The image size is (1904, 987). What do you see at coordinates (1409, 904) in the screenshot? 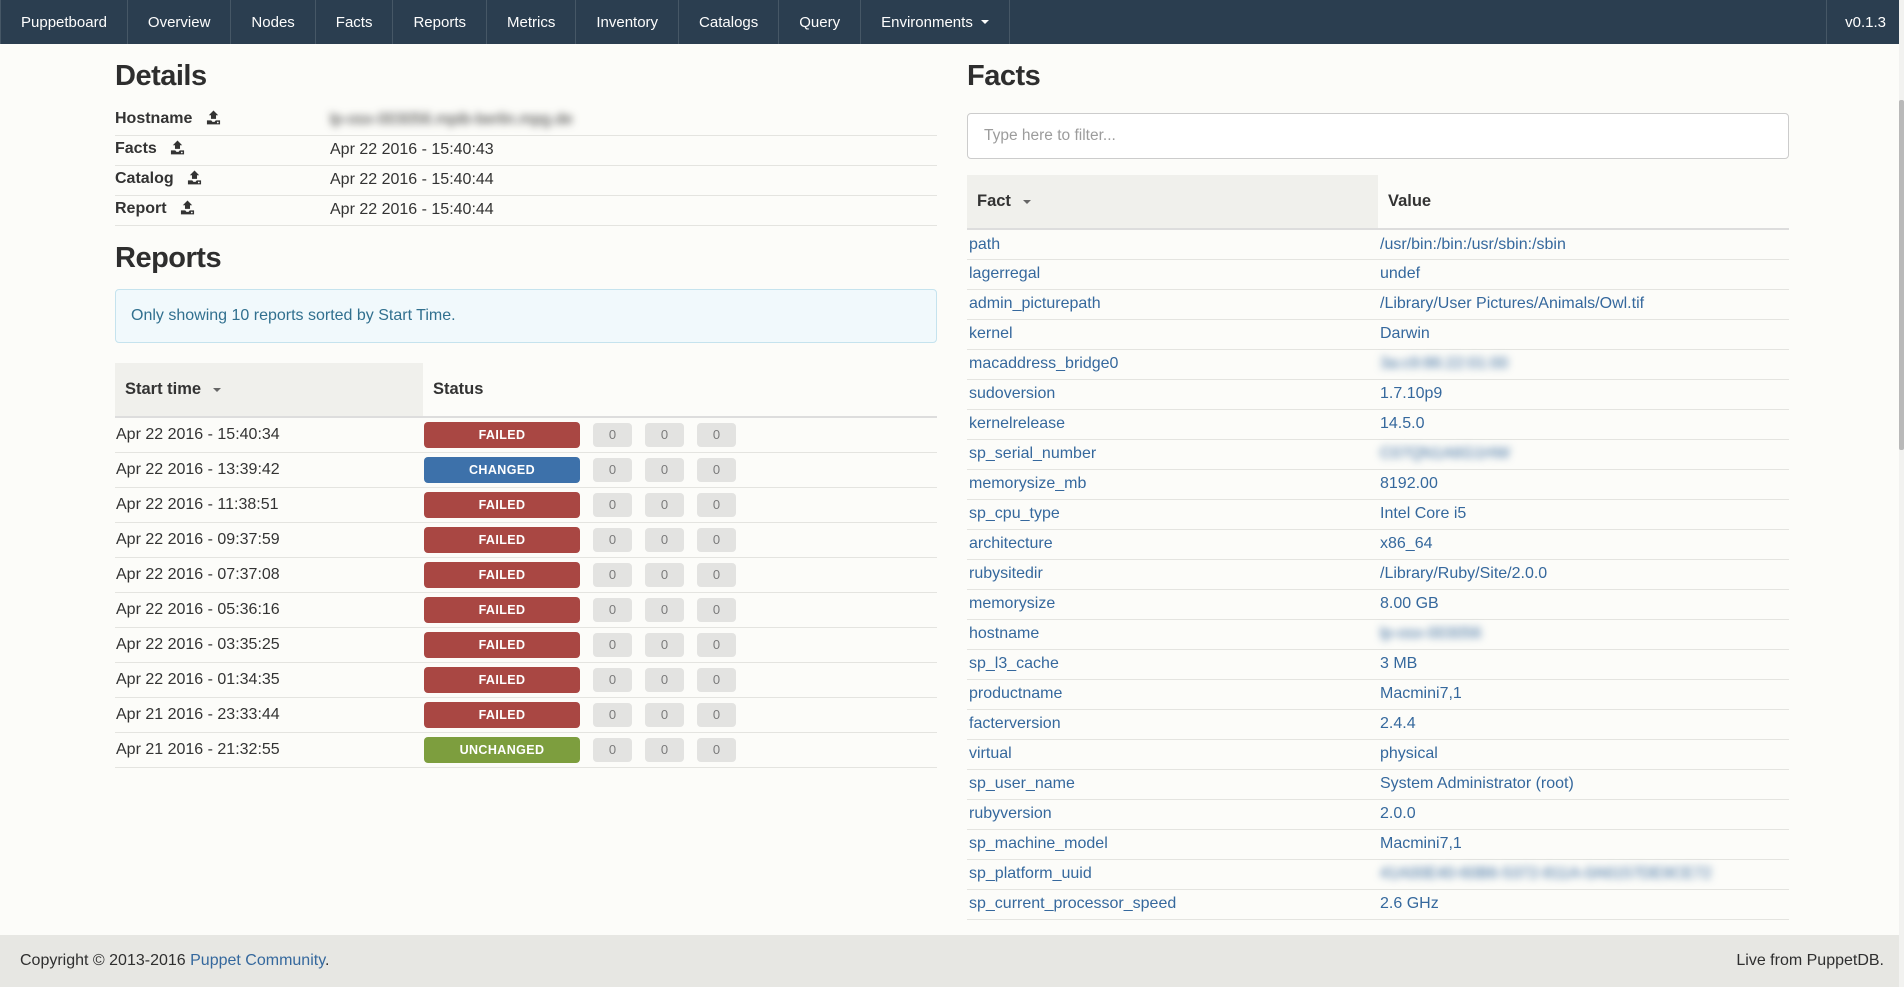
I see `fact-value-link: 2.6 GHz` at bounding box center [1409, 904].